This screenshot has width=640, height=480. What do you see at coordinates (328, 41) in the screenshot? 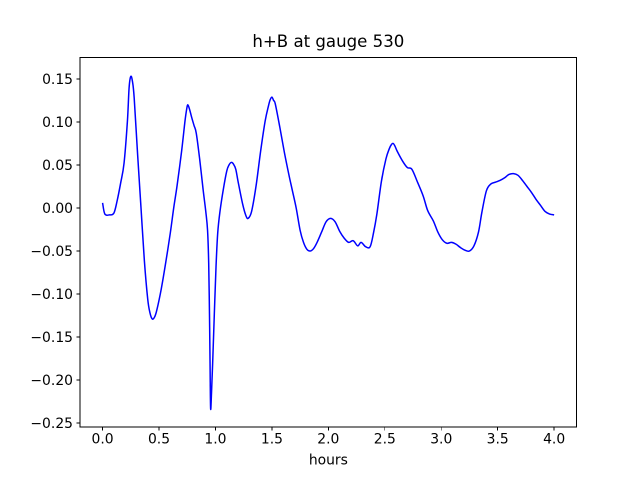
I see `chart-title: h+B at gauge 530` at bounding box center [328, 41].